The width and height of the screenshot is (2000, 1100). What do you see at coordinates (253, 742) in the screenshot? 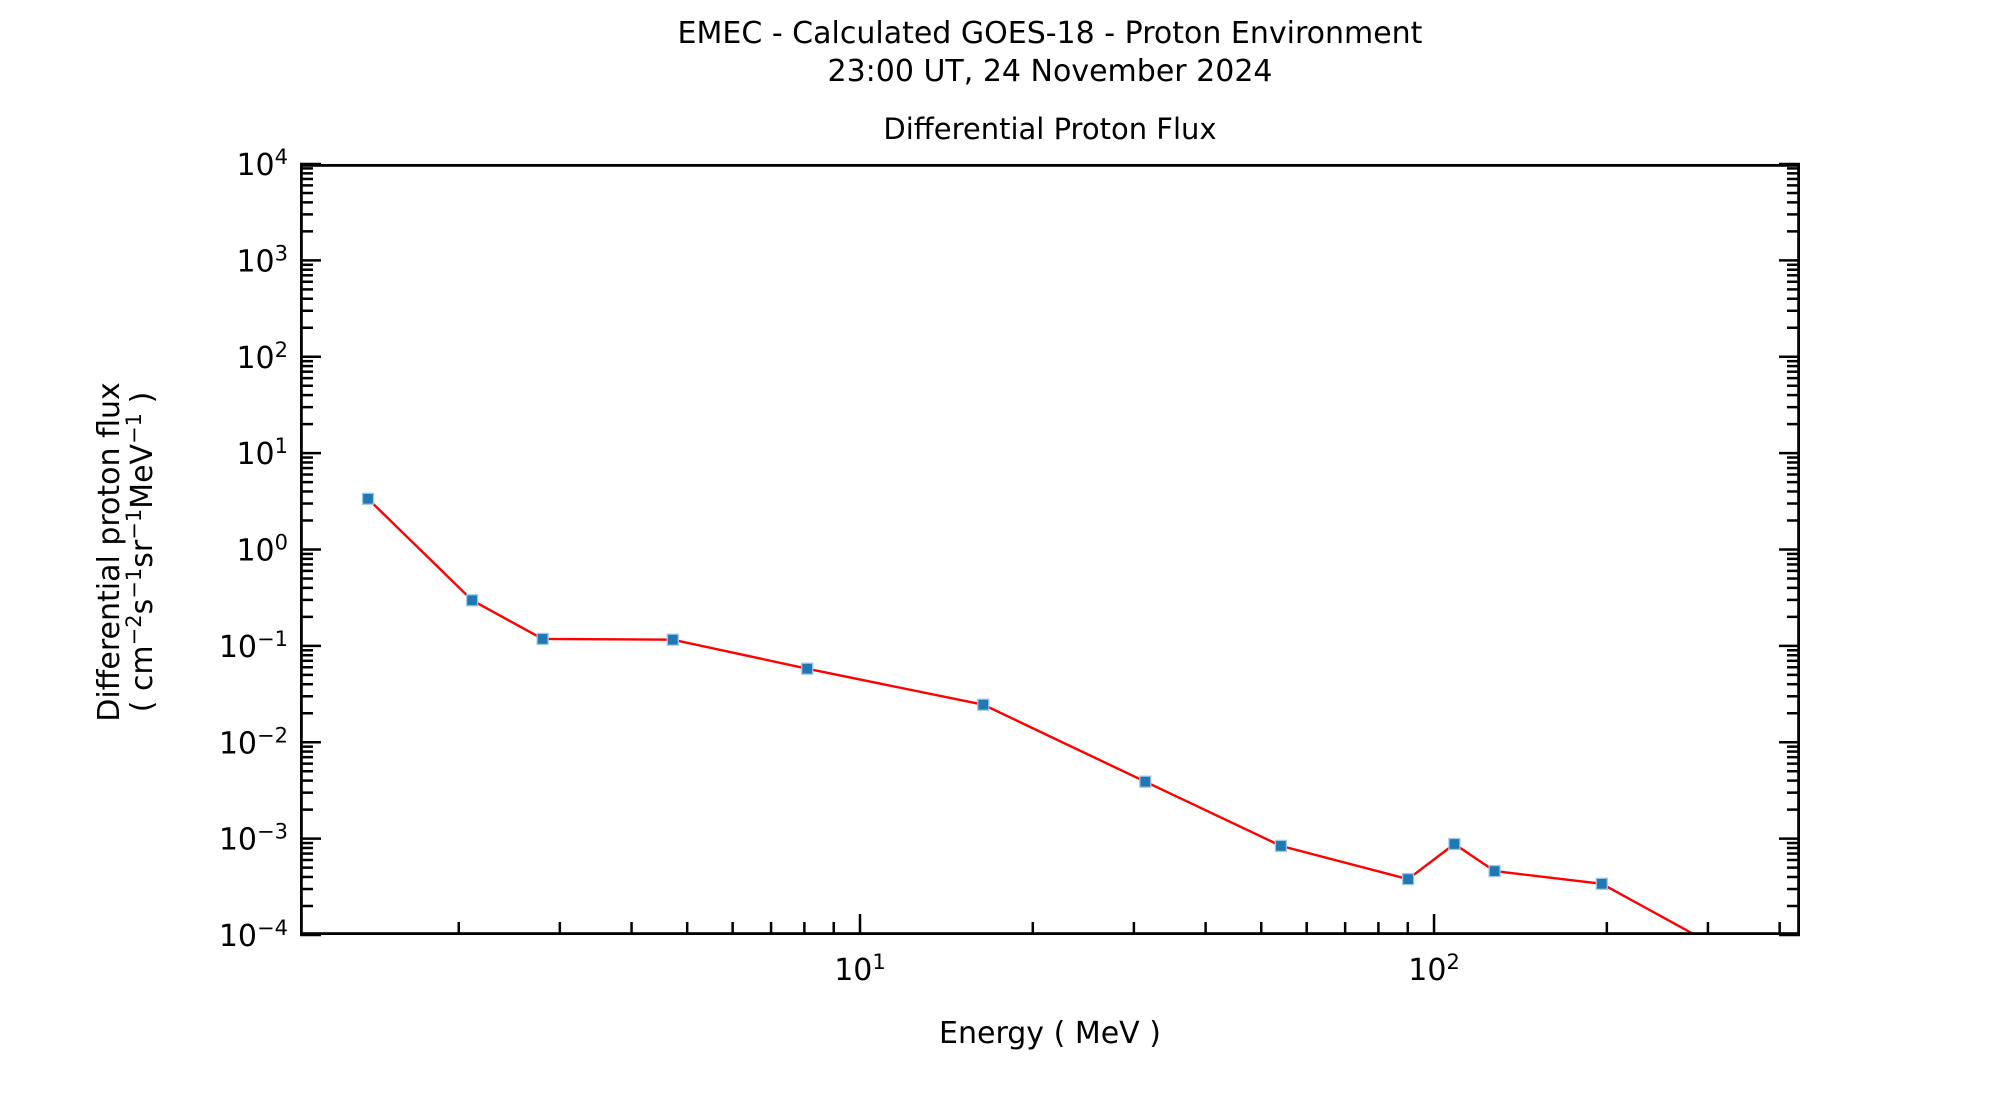
I see `y-tick-label: 10⁻²` at bounding box center [253, 742].